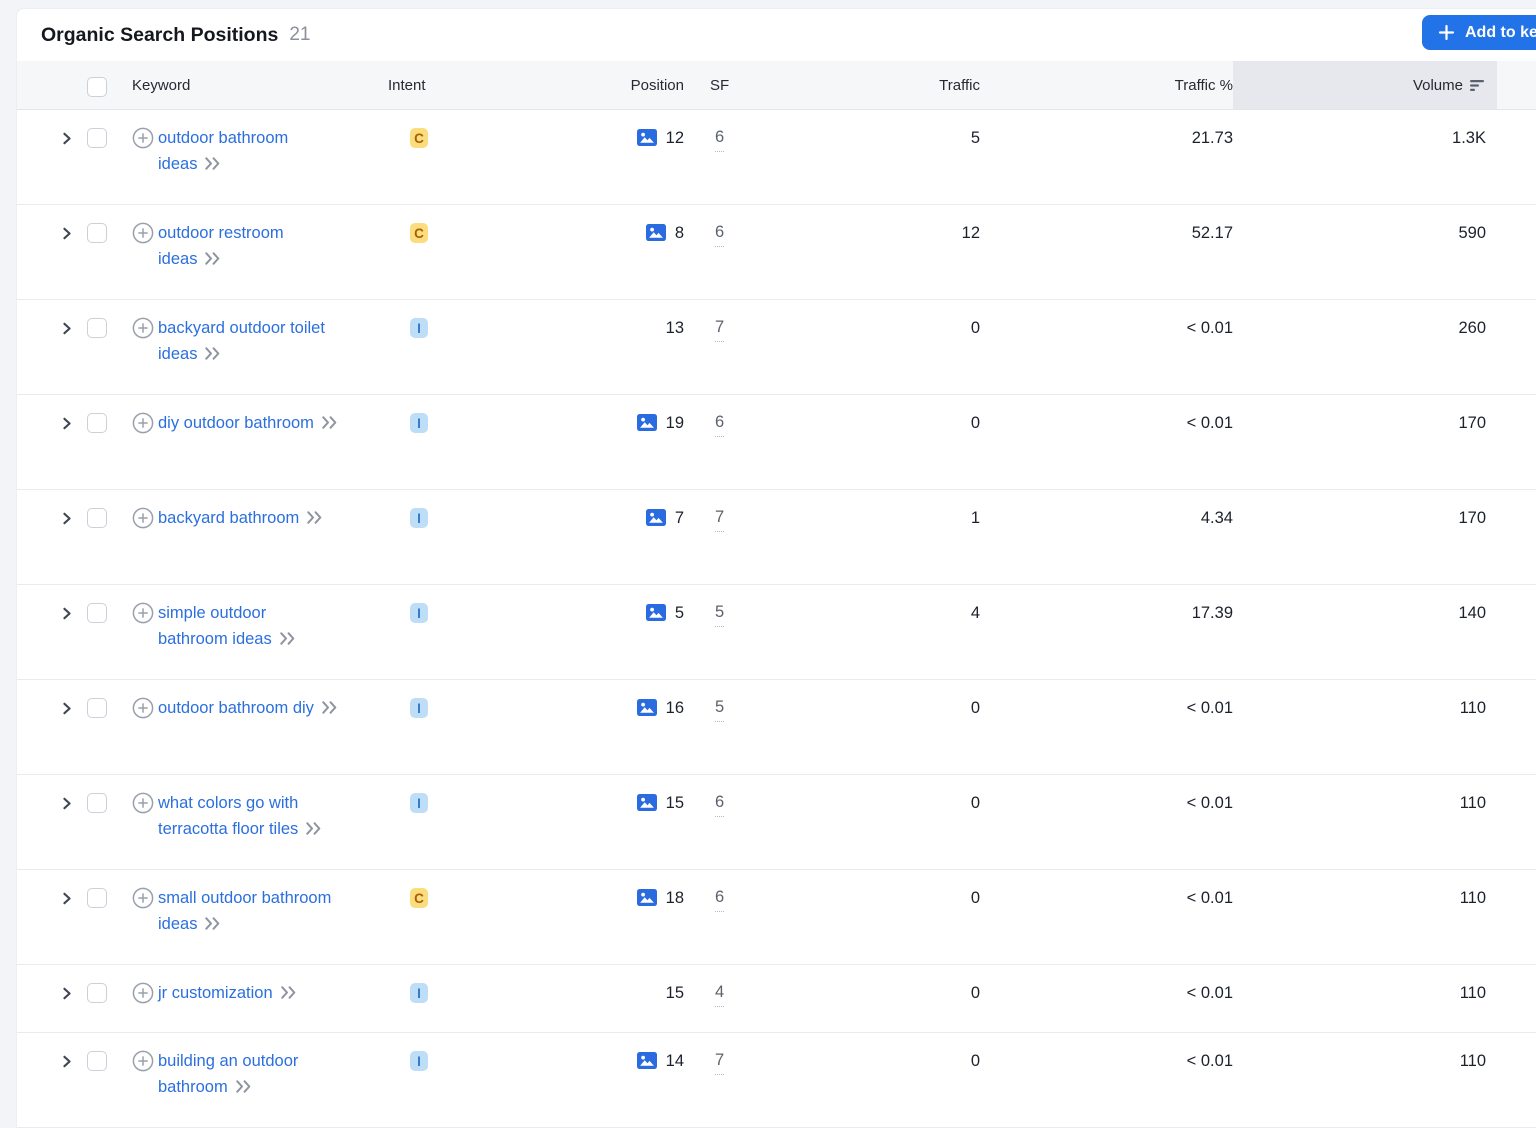  Describe the element at coordinates (74, 85) in the screenshot. I see `header-expand-spacer` at that location.